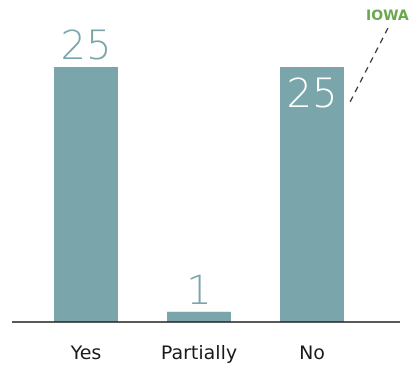 The height and width of the screenshot is (366, 420). I want to click on value-label-yes: 25, so click(86, 46).